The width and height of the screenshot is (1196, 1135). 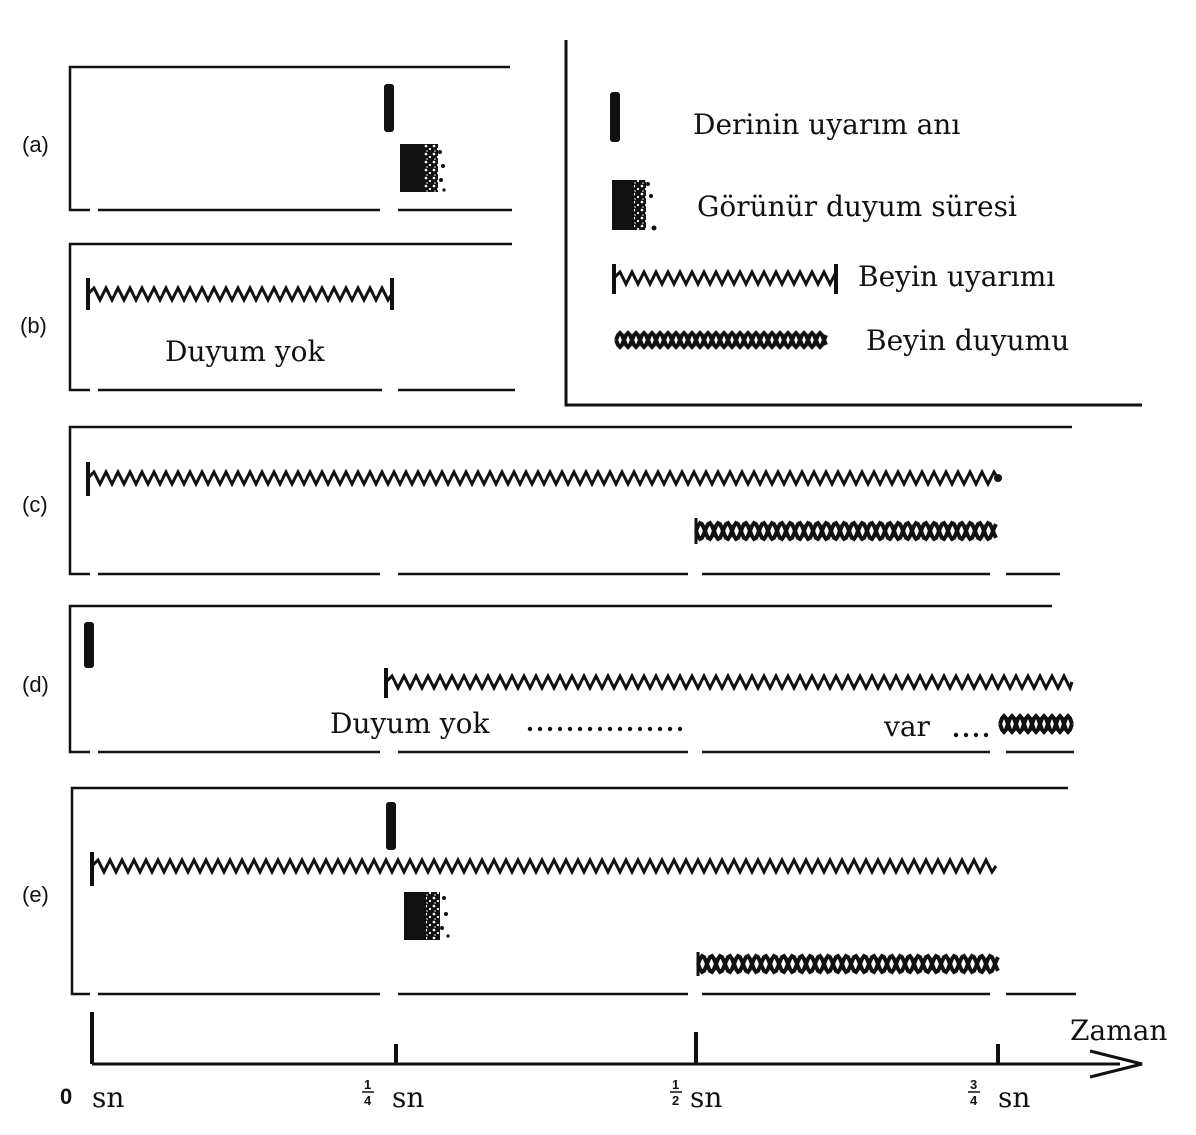 I want to click on panel-c-label: (c), so click(x=35, y=504).